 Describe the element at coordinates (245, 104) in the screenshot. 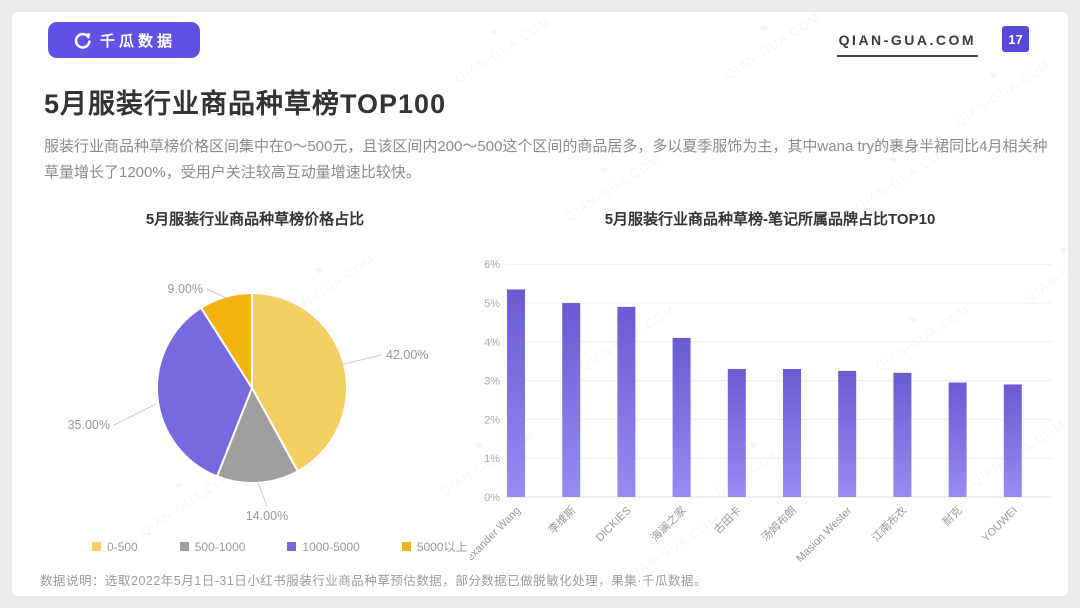

I see `page-title: 5月服装行业商品种草榜TOP100` at that location.